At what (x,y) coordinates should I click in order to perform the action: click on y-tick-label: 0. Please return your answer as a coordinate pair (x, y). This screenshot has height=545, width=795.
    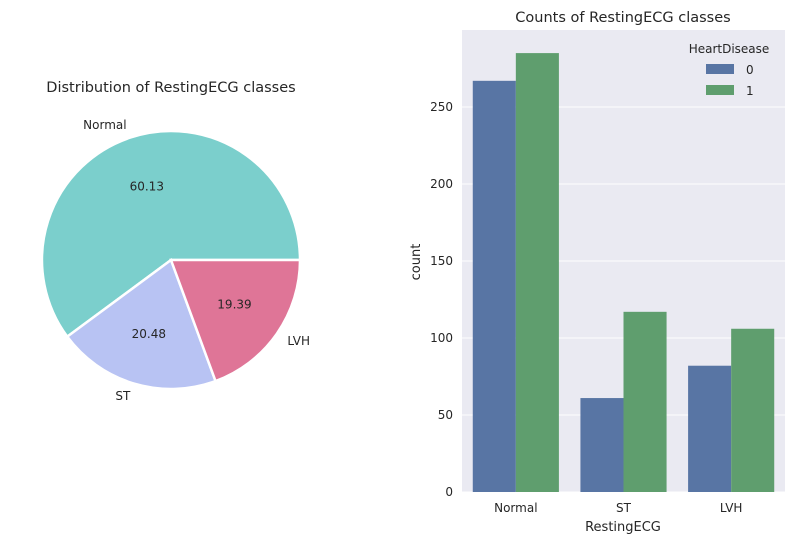
    Looking at the image, I should click on (449, 492).